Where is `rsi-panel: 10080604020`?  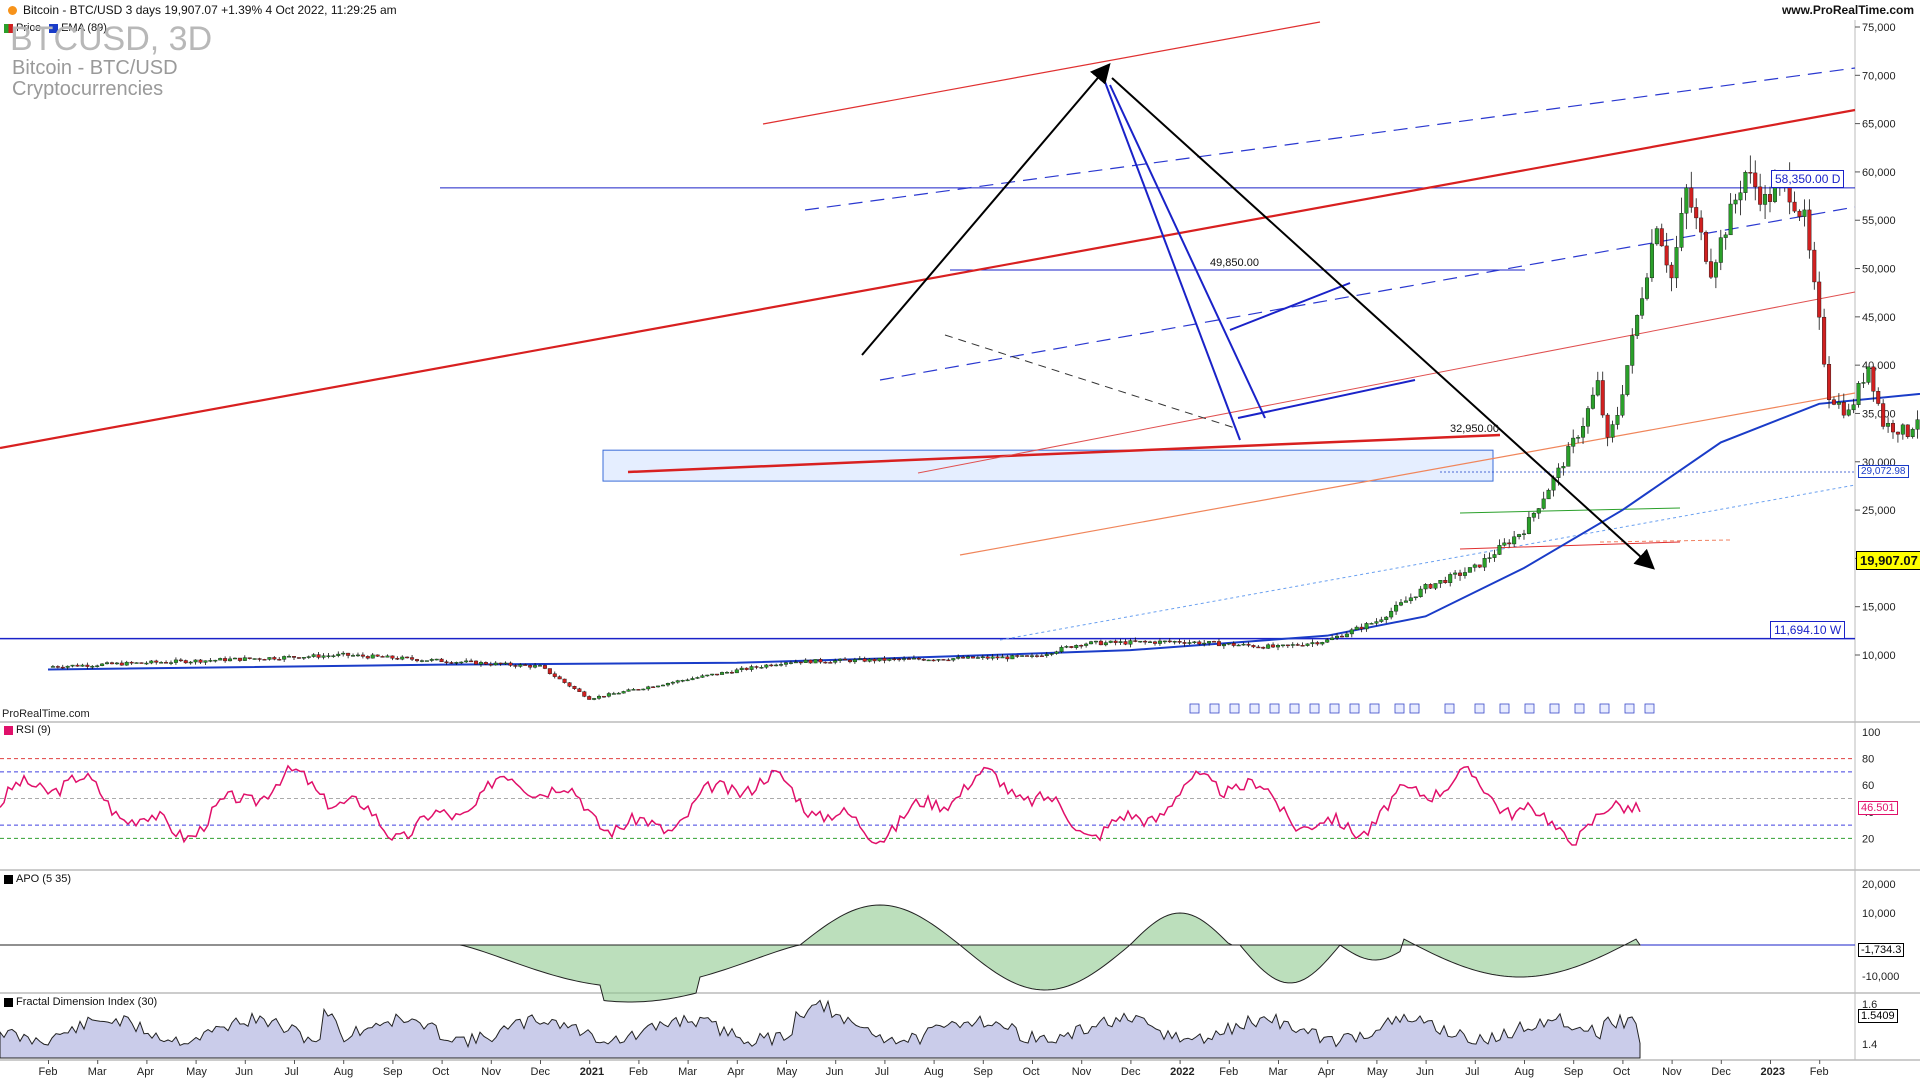
rsi-panel: 10080604020 is located at coordinates (940, 786).